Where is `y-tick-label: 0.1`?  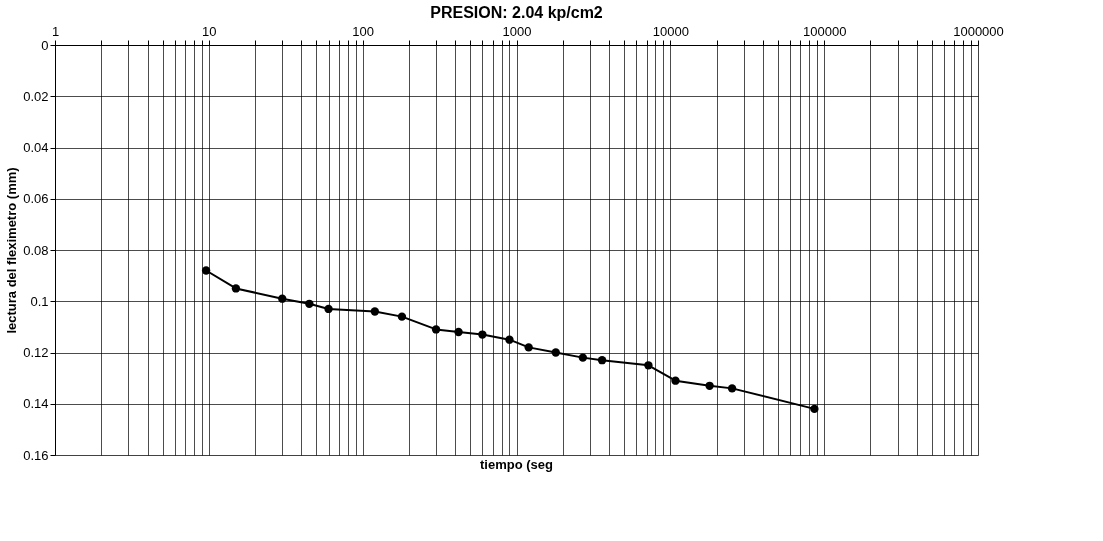 y-tick-label: 0.1 is located at coordinates (39, 301).